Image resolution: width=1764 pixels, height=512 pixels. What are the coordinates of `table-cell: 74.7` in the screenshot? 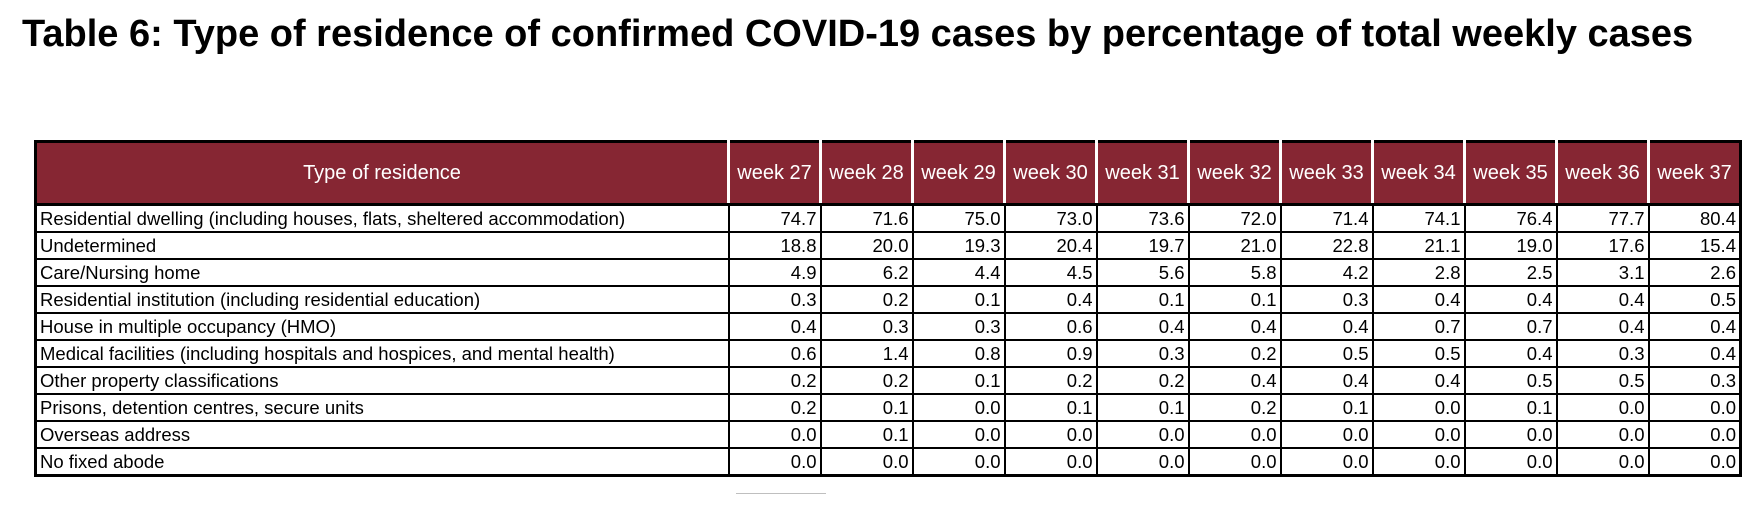 It's located at (774, 218).